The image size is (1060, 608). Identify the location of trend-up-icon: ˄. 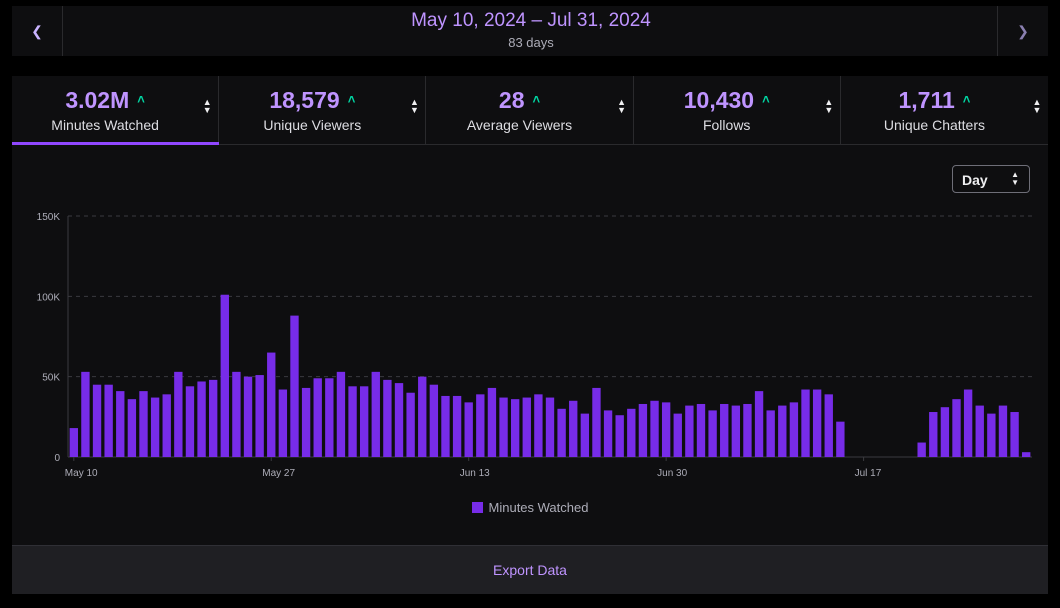
(351, 99).